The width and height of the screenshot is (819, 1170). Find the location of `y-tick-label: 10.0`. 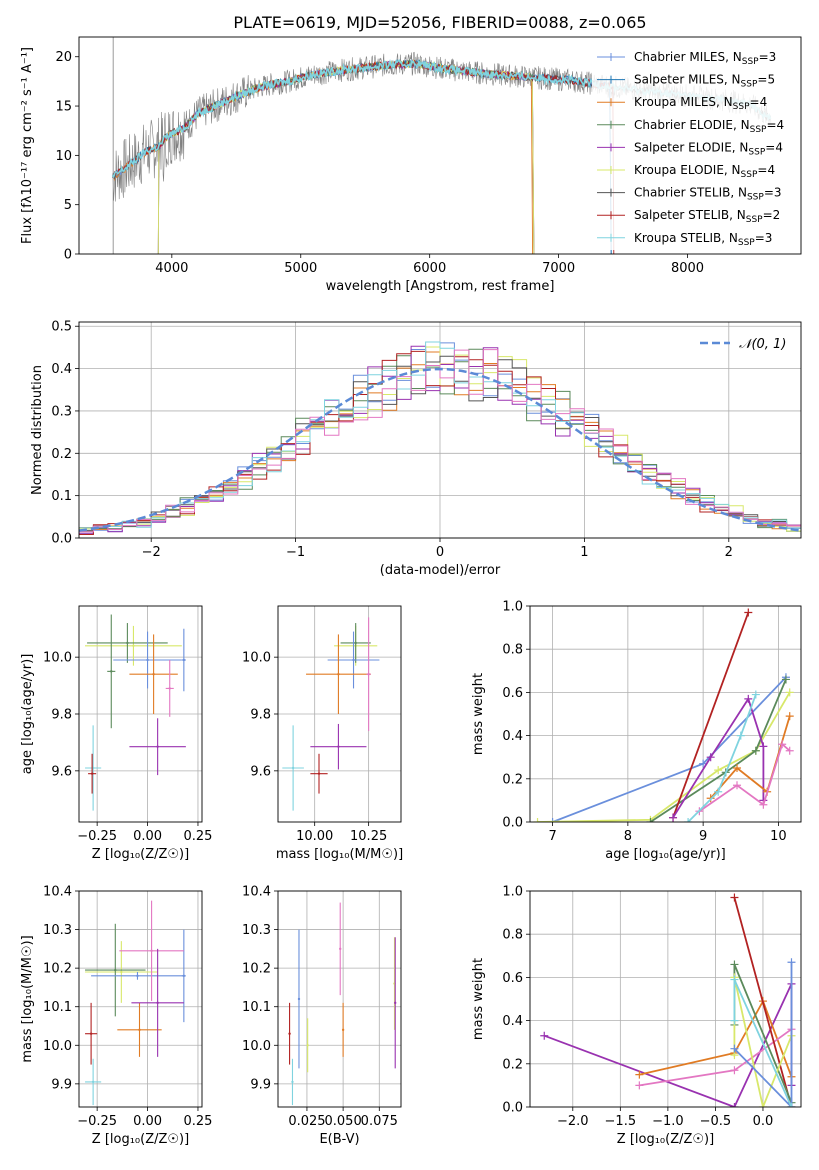

y-tick-label: 10.0 is located at coordinates (256, 658).